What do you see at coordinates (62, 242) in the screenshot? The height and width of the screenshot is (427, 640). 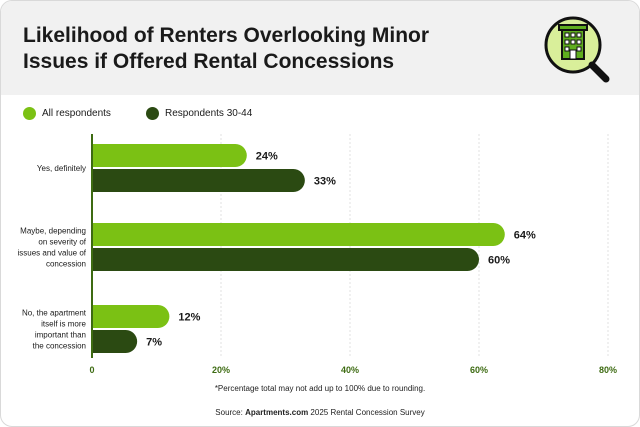 I see `category-label: on severity of` at bounding box center [62, 242].